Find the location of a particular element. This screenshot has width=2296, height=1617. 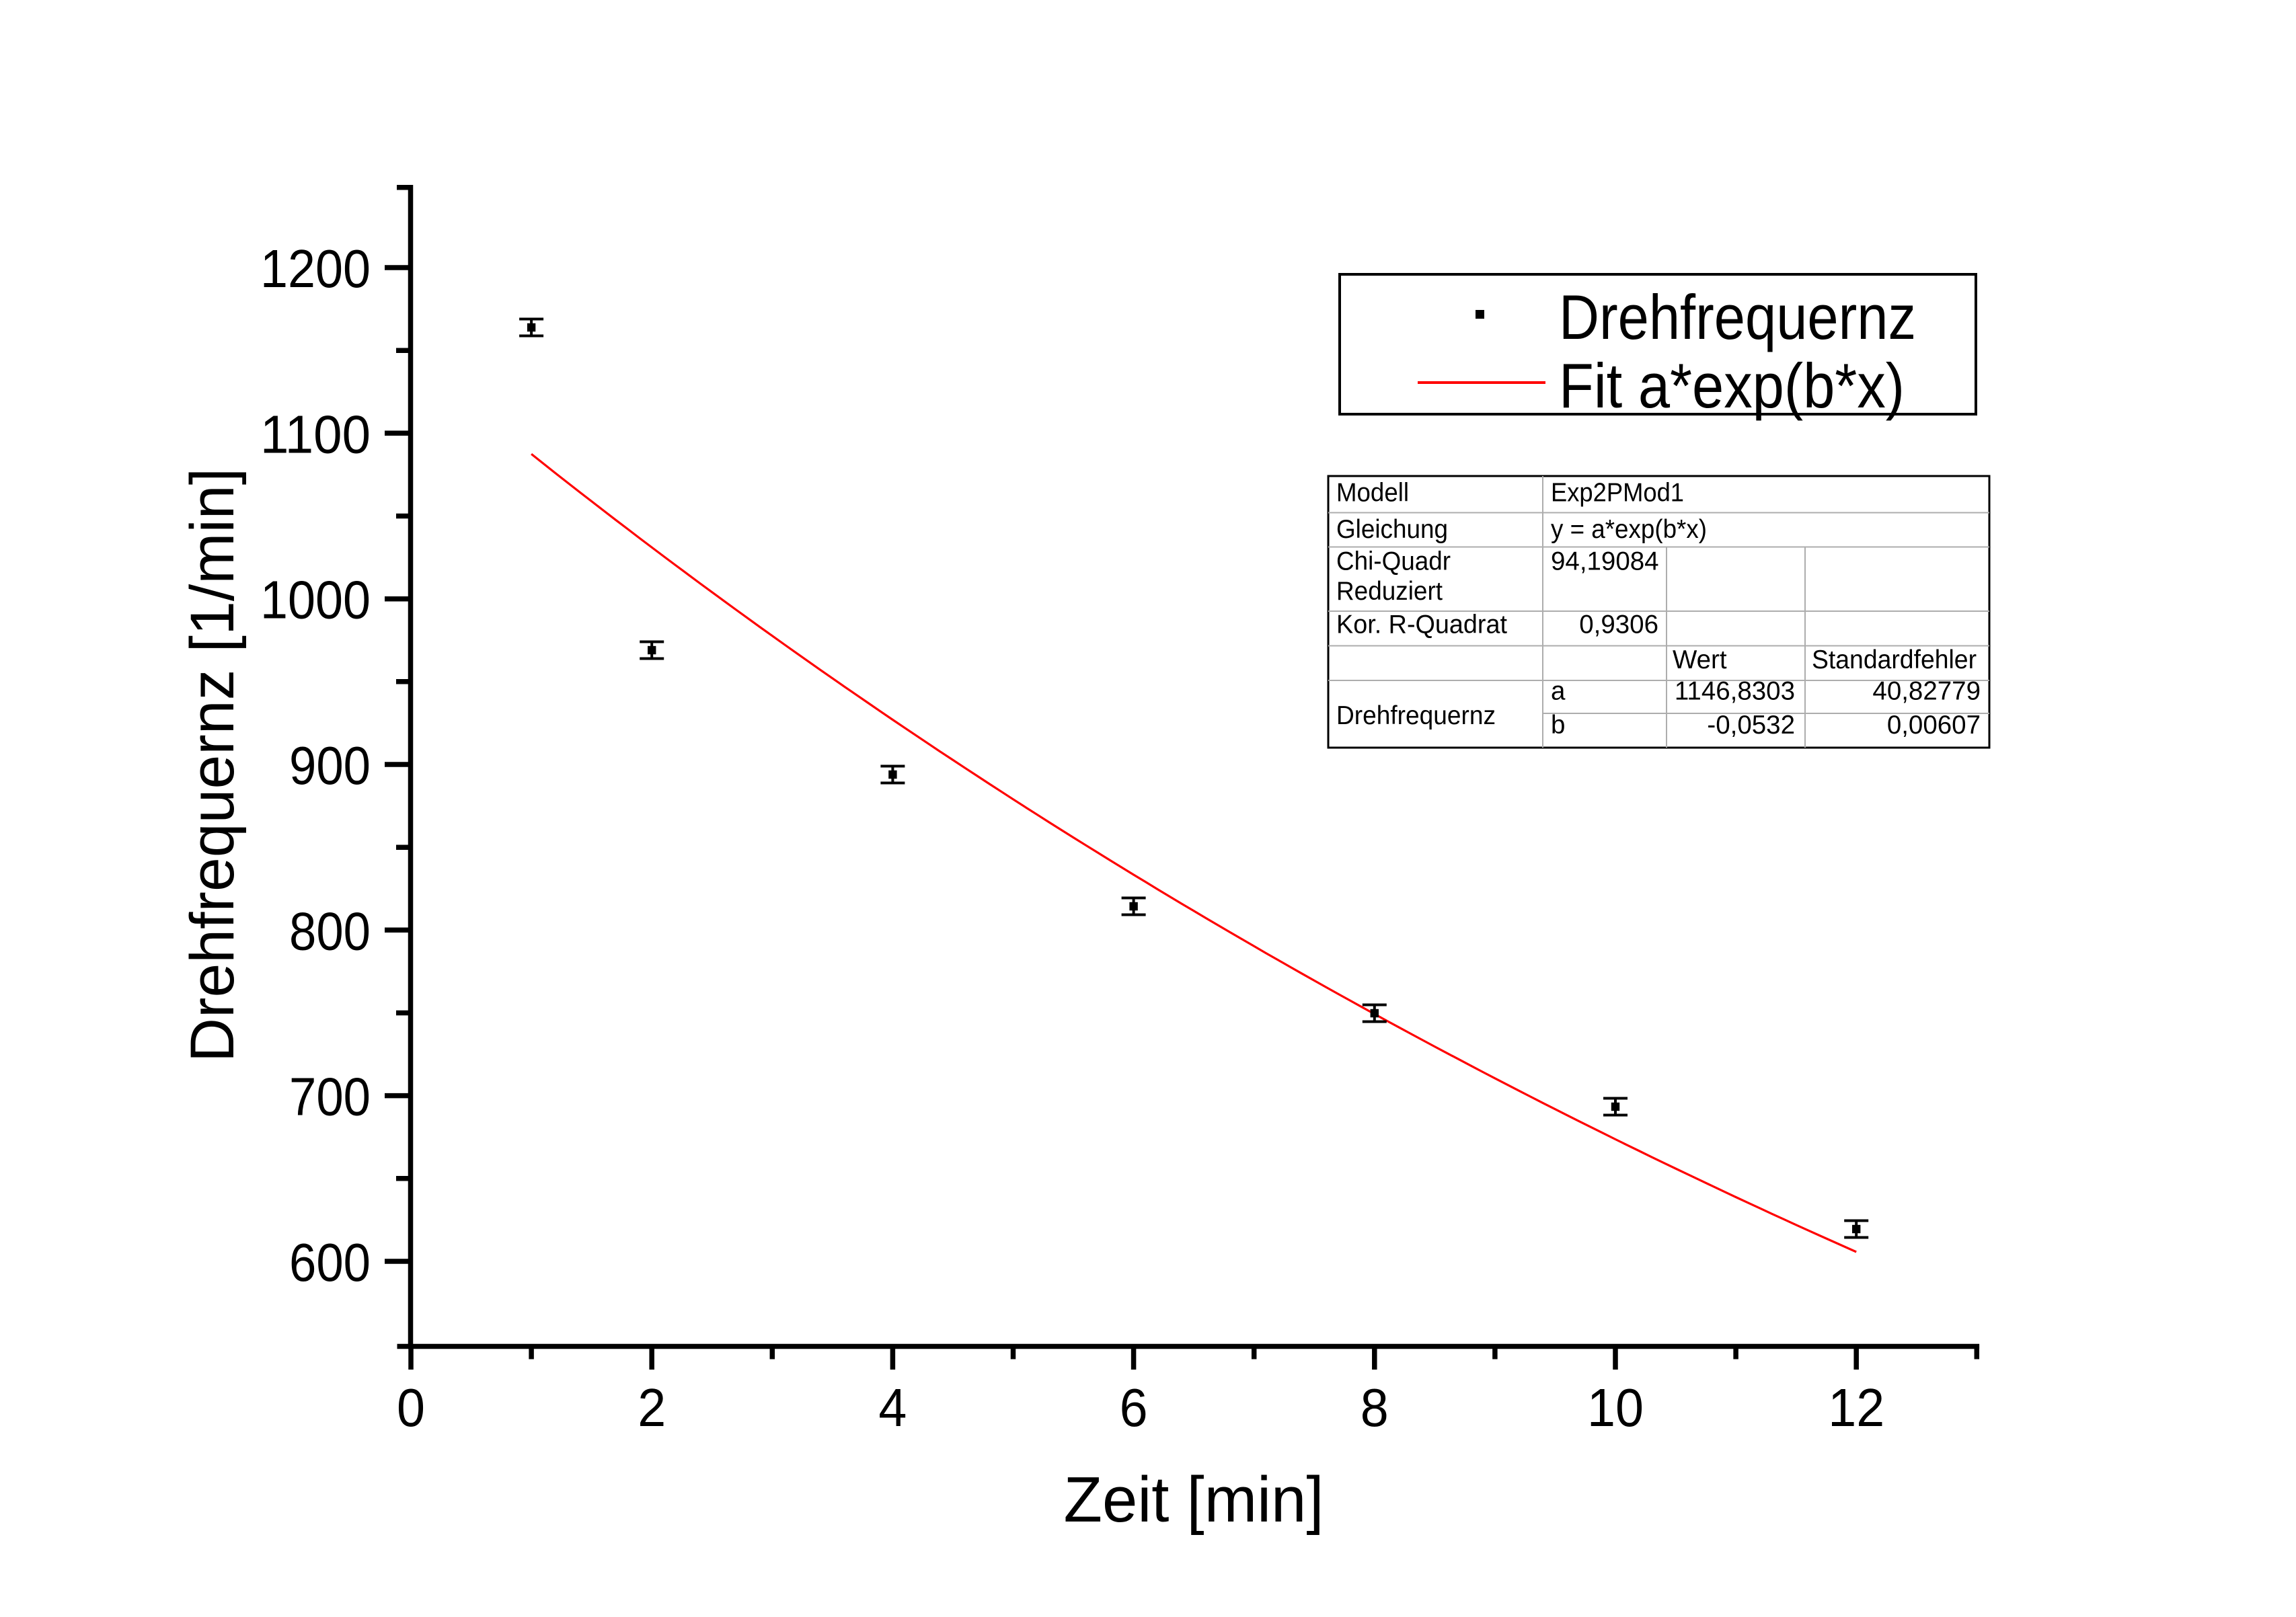

svg-text: Exp2PMod1 is located at coordinates (1618, 493).